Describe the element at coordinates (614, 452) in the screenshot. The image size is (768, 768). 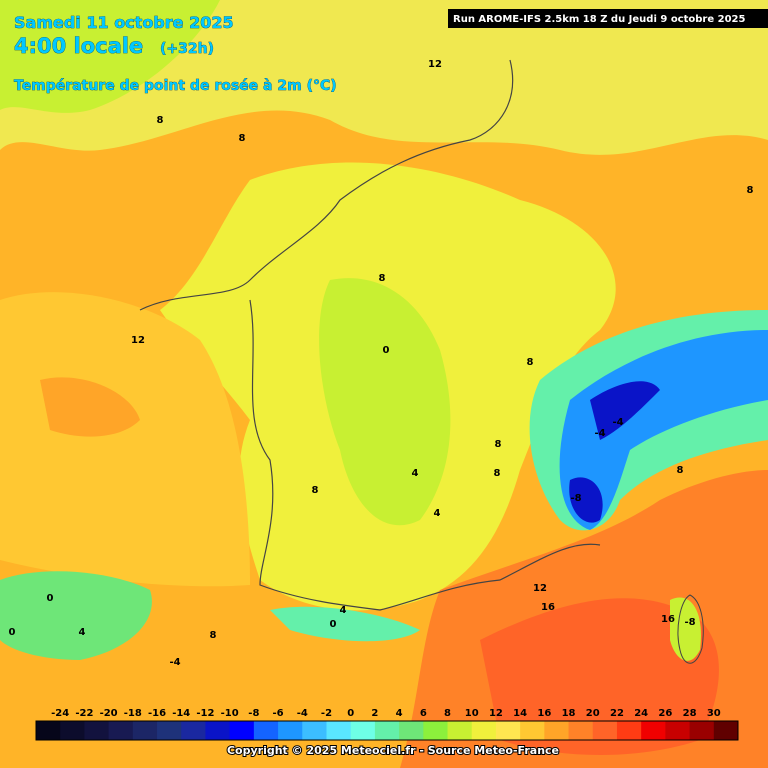
I see `field-alps-core` at that location.